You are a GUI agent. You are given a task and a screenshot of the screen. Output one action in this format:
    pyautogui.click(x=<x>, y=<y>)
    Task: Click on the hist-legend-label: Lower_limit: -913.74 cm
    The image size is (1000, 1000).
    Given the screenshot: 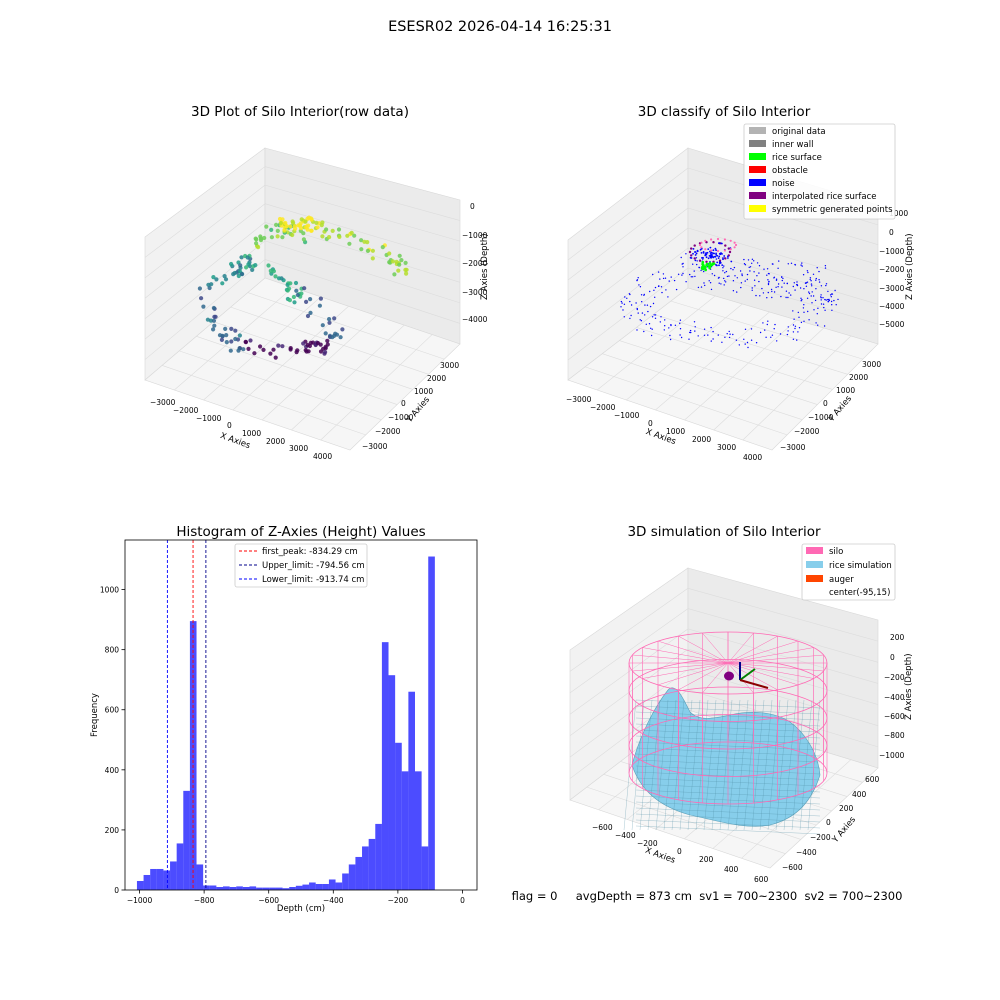 What is the action you would take?
    pyautogui.click(x=313, y=580)
    